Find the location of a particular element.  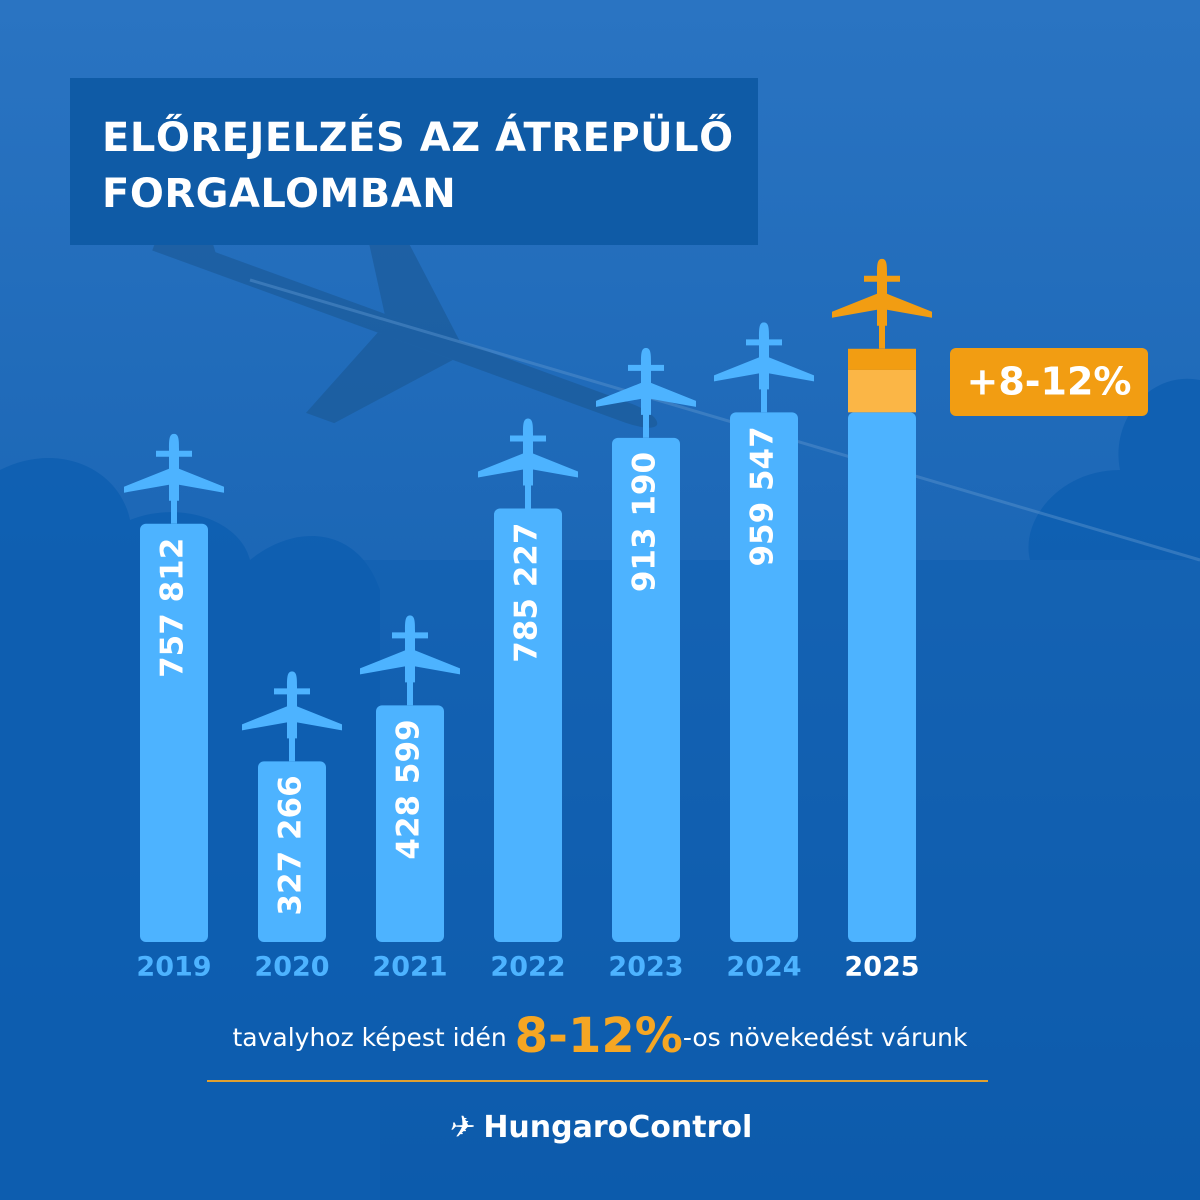

growth-badge is located at coordinates (1049, 382).